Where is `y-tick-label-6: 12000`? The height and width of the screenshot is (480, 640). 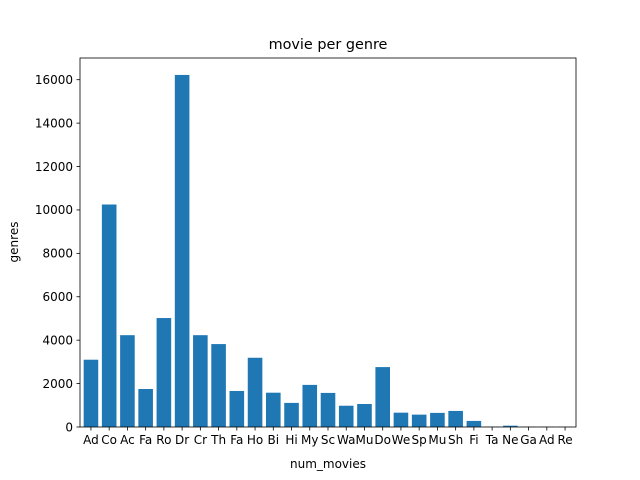
y-tick-label-6: 12000 is located at coordinates (54, 167).